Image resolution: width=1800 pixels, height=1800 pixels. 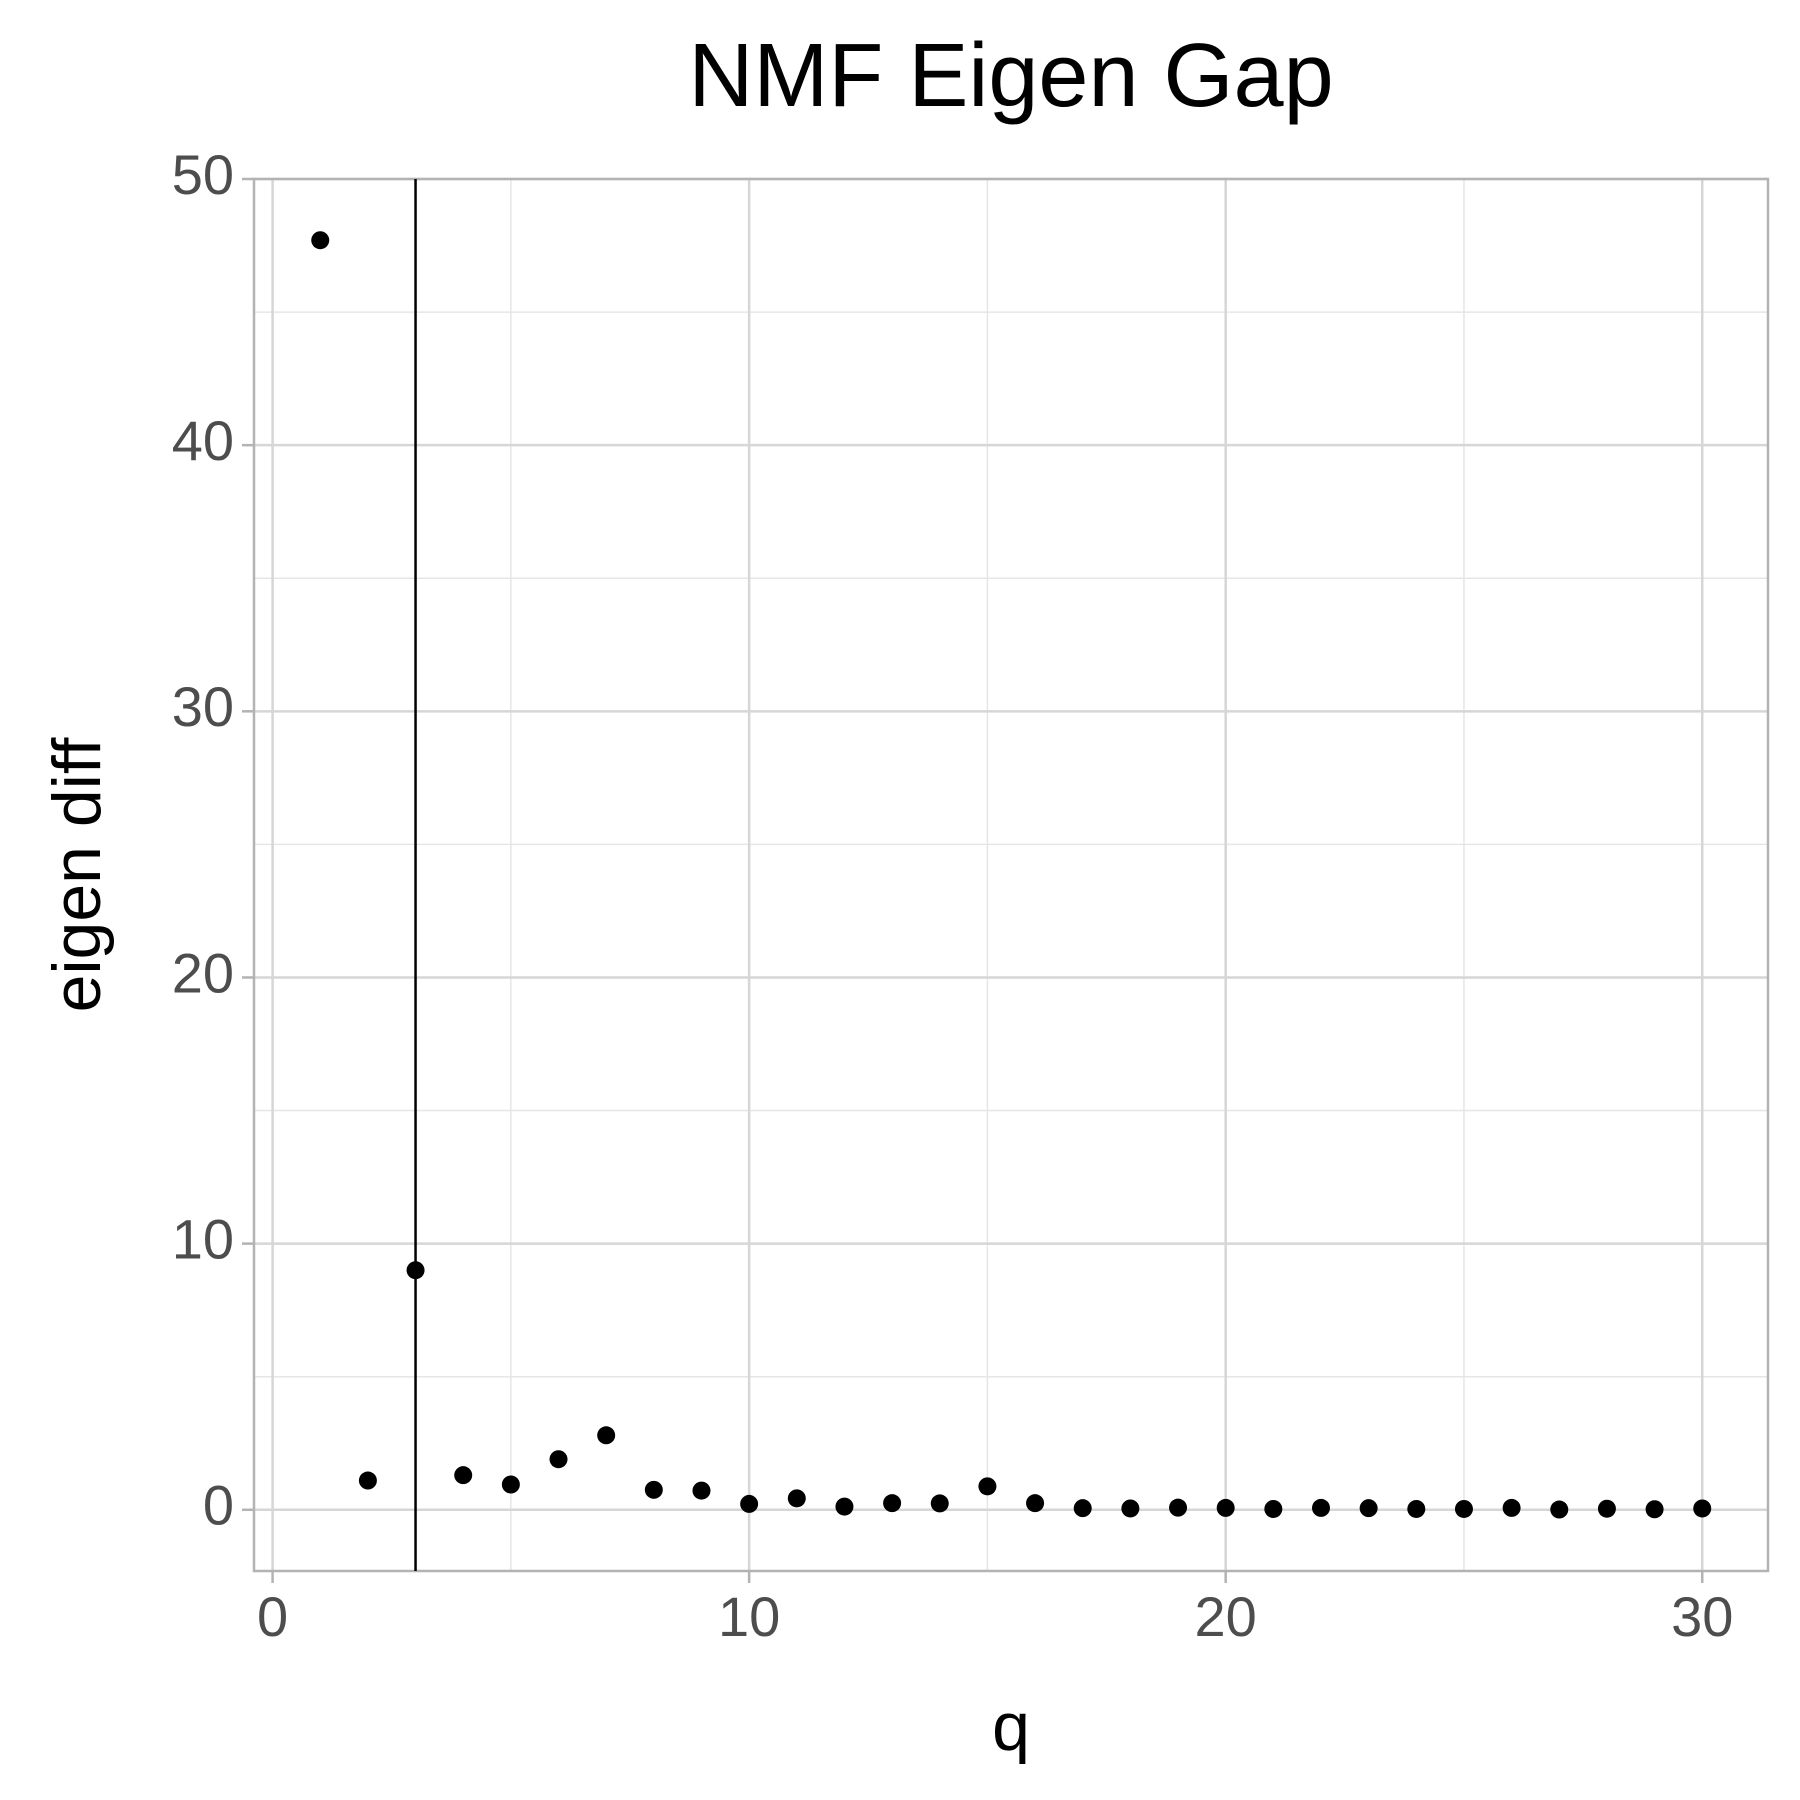 I want to click on x-tick-label: 20, so click(x=1226, y=1616).